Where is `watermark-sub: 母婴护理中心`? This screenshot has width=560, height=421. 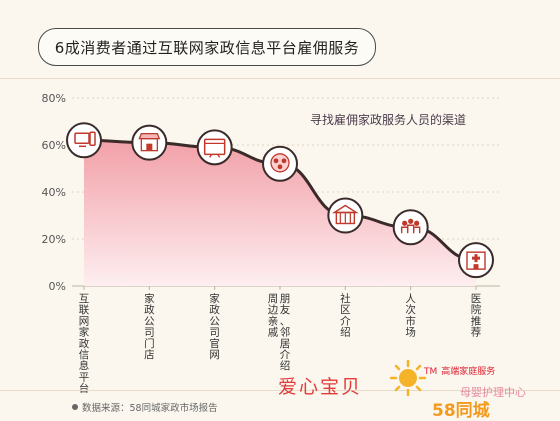
watermark-sub: 母婴护理中心 is located at coordinates (493, 392).